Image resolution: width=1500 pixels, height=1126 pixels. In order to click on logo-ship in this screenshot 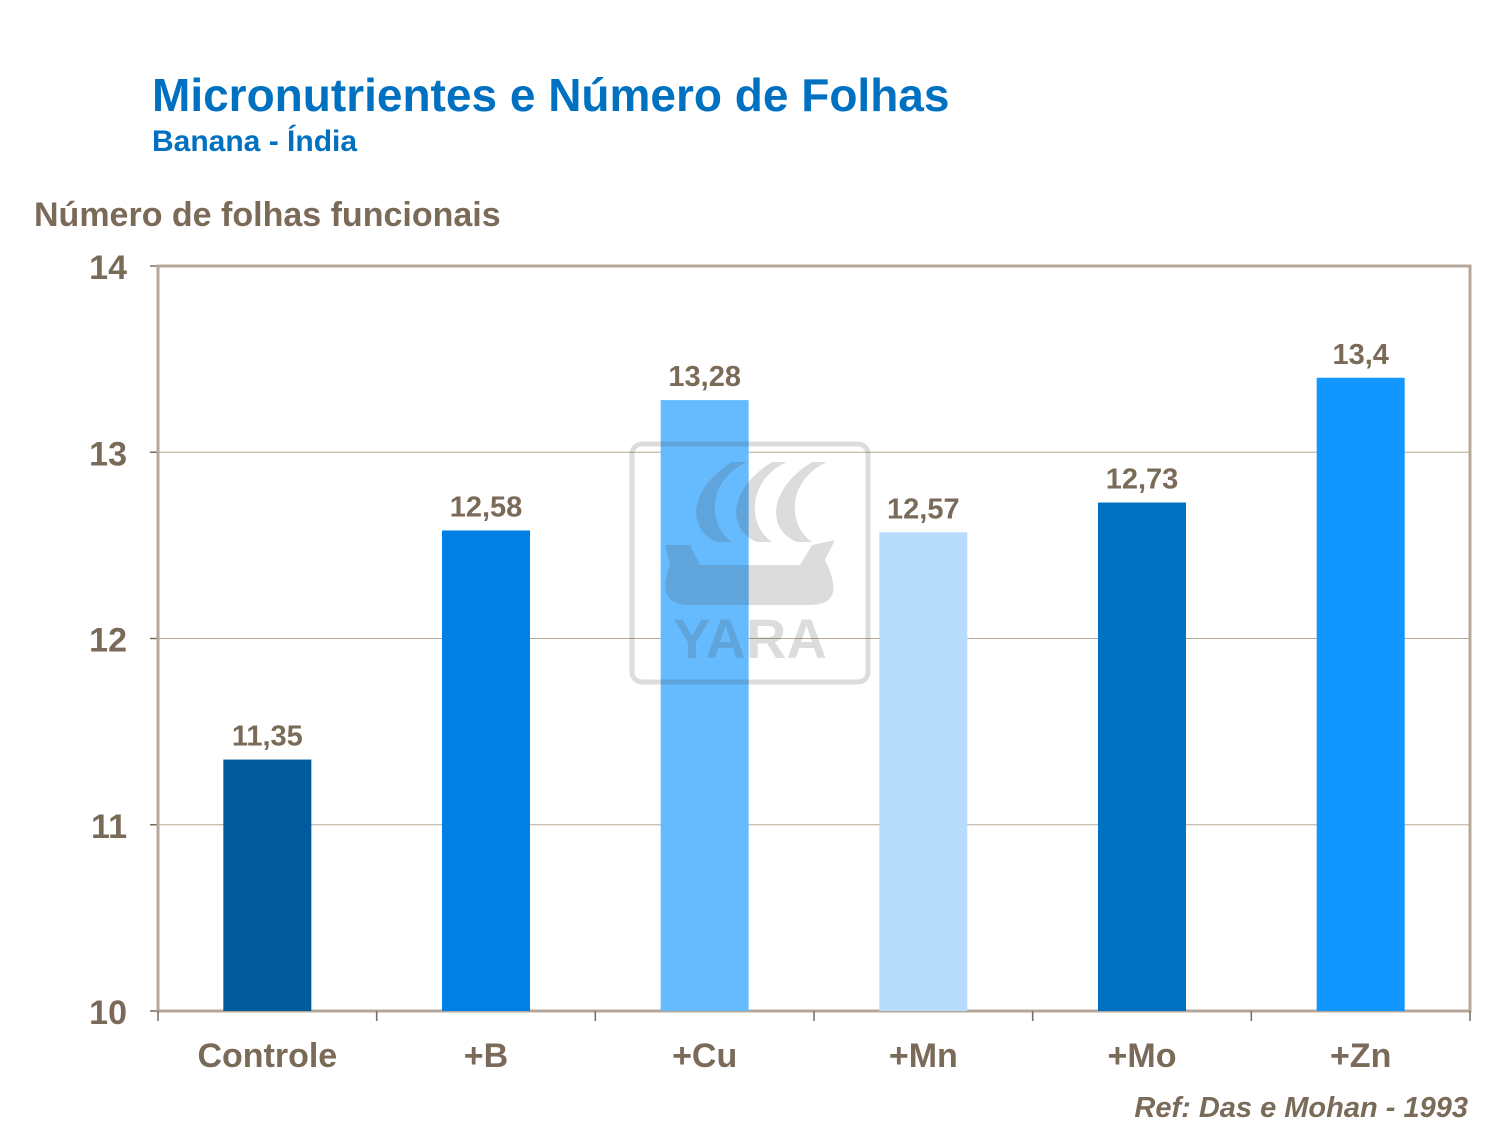, I will do `click(750, 572)`.